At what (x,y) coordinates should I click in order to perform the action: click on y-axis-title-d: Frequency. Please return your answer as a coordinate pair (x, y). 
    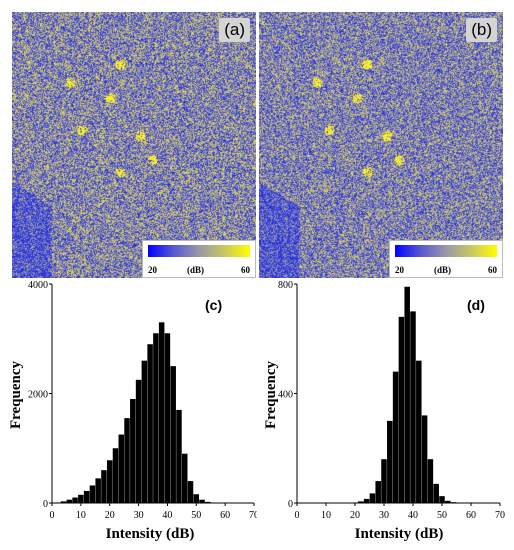
    Looking at the image, I should click on (271, 394).